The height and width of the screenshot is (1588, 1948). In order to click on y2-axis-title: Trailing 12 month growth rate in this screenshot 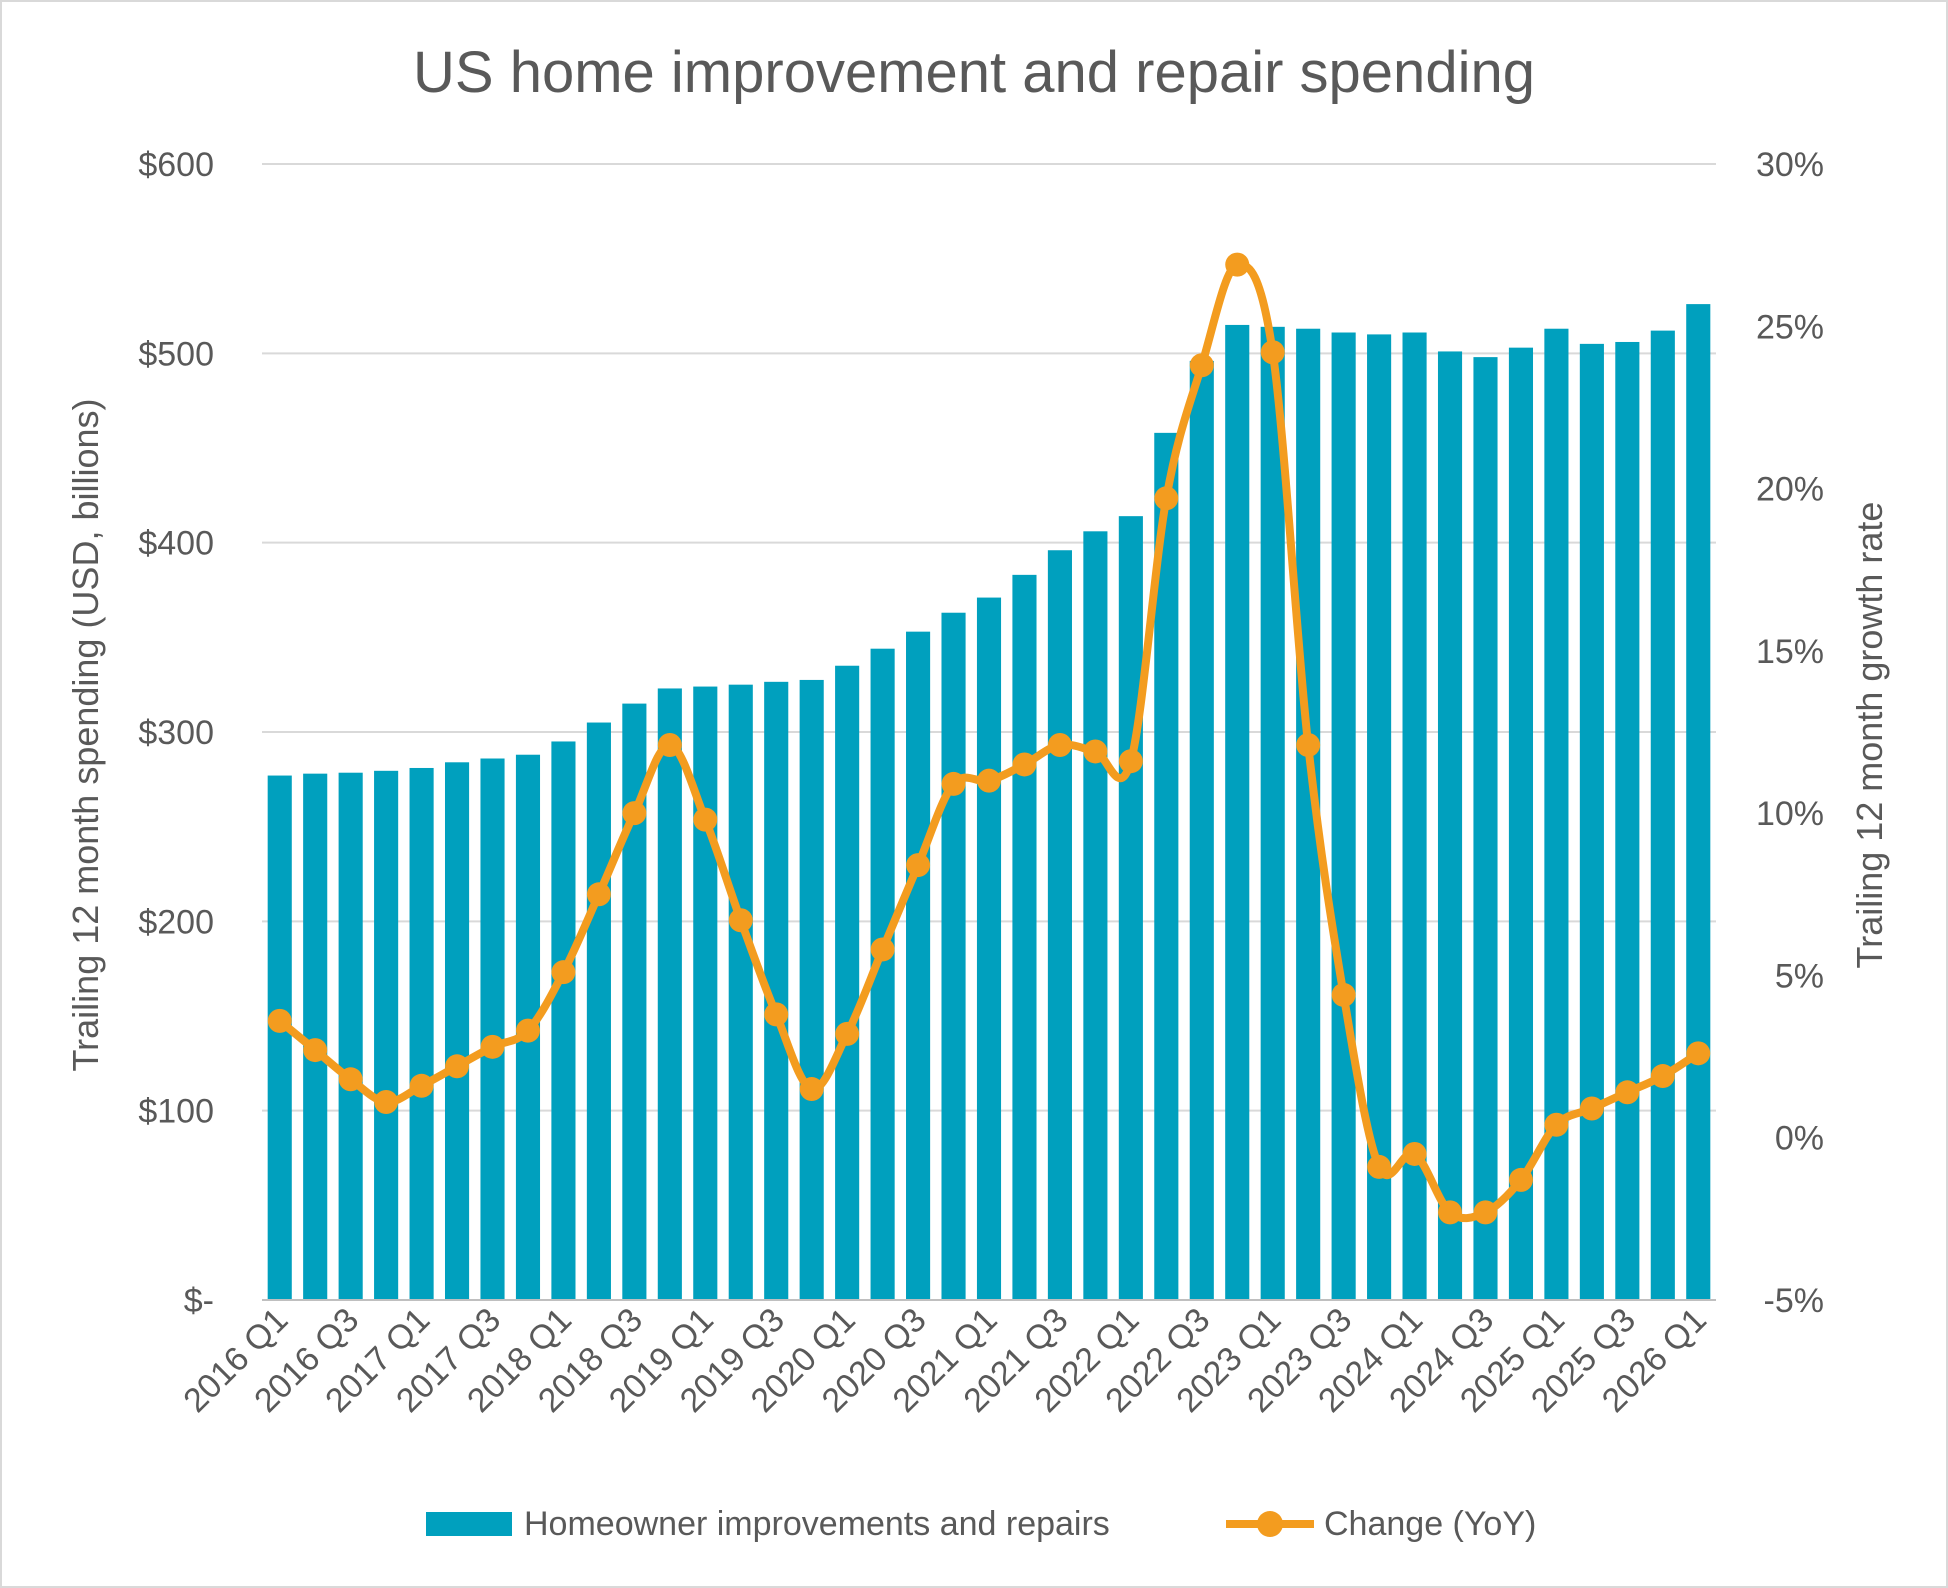, I will do `click(1869, 735)`.